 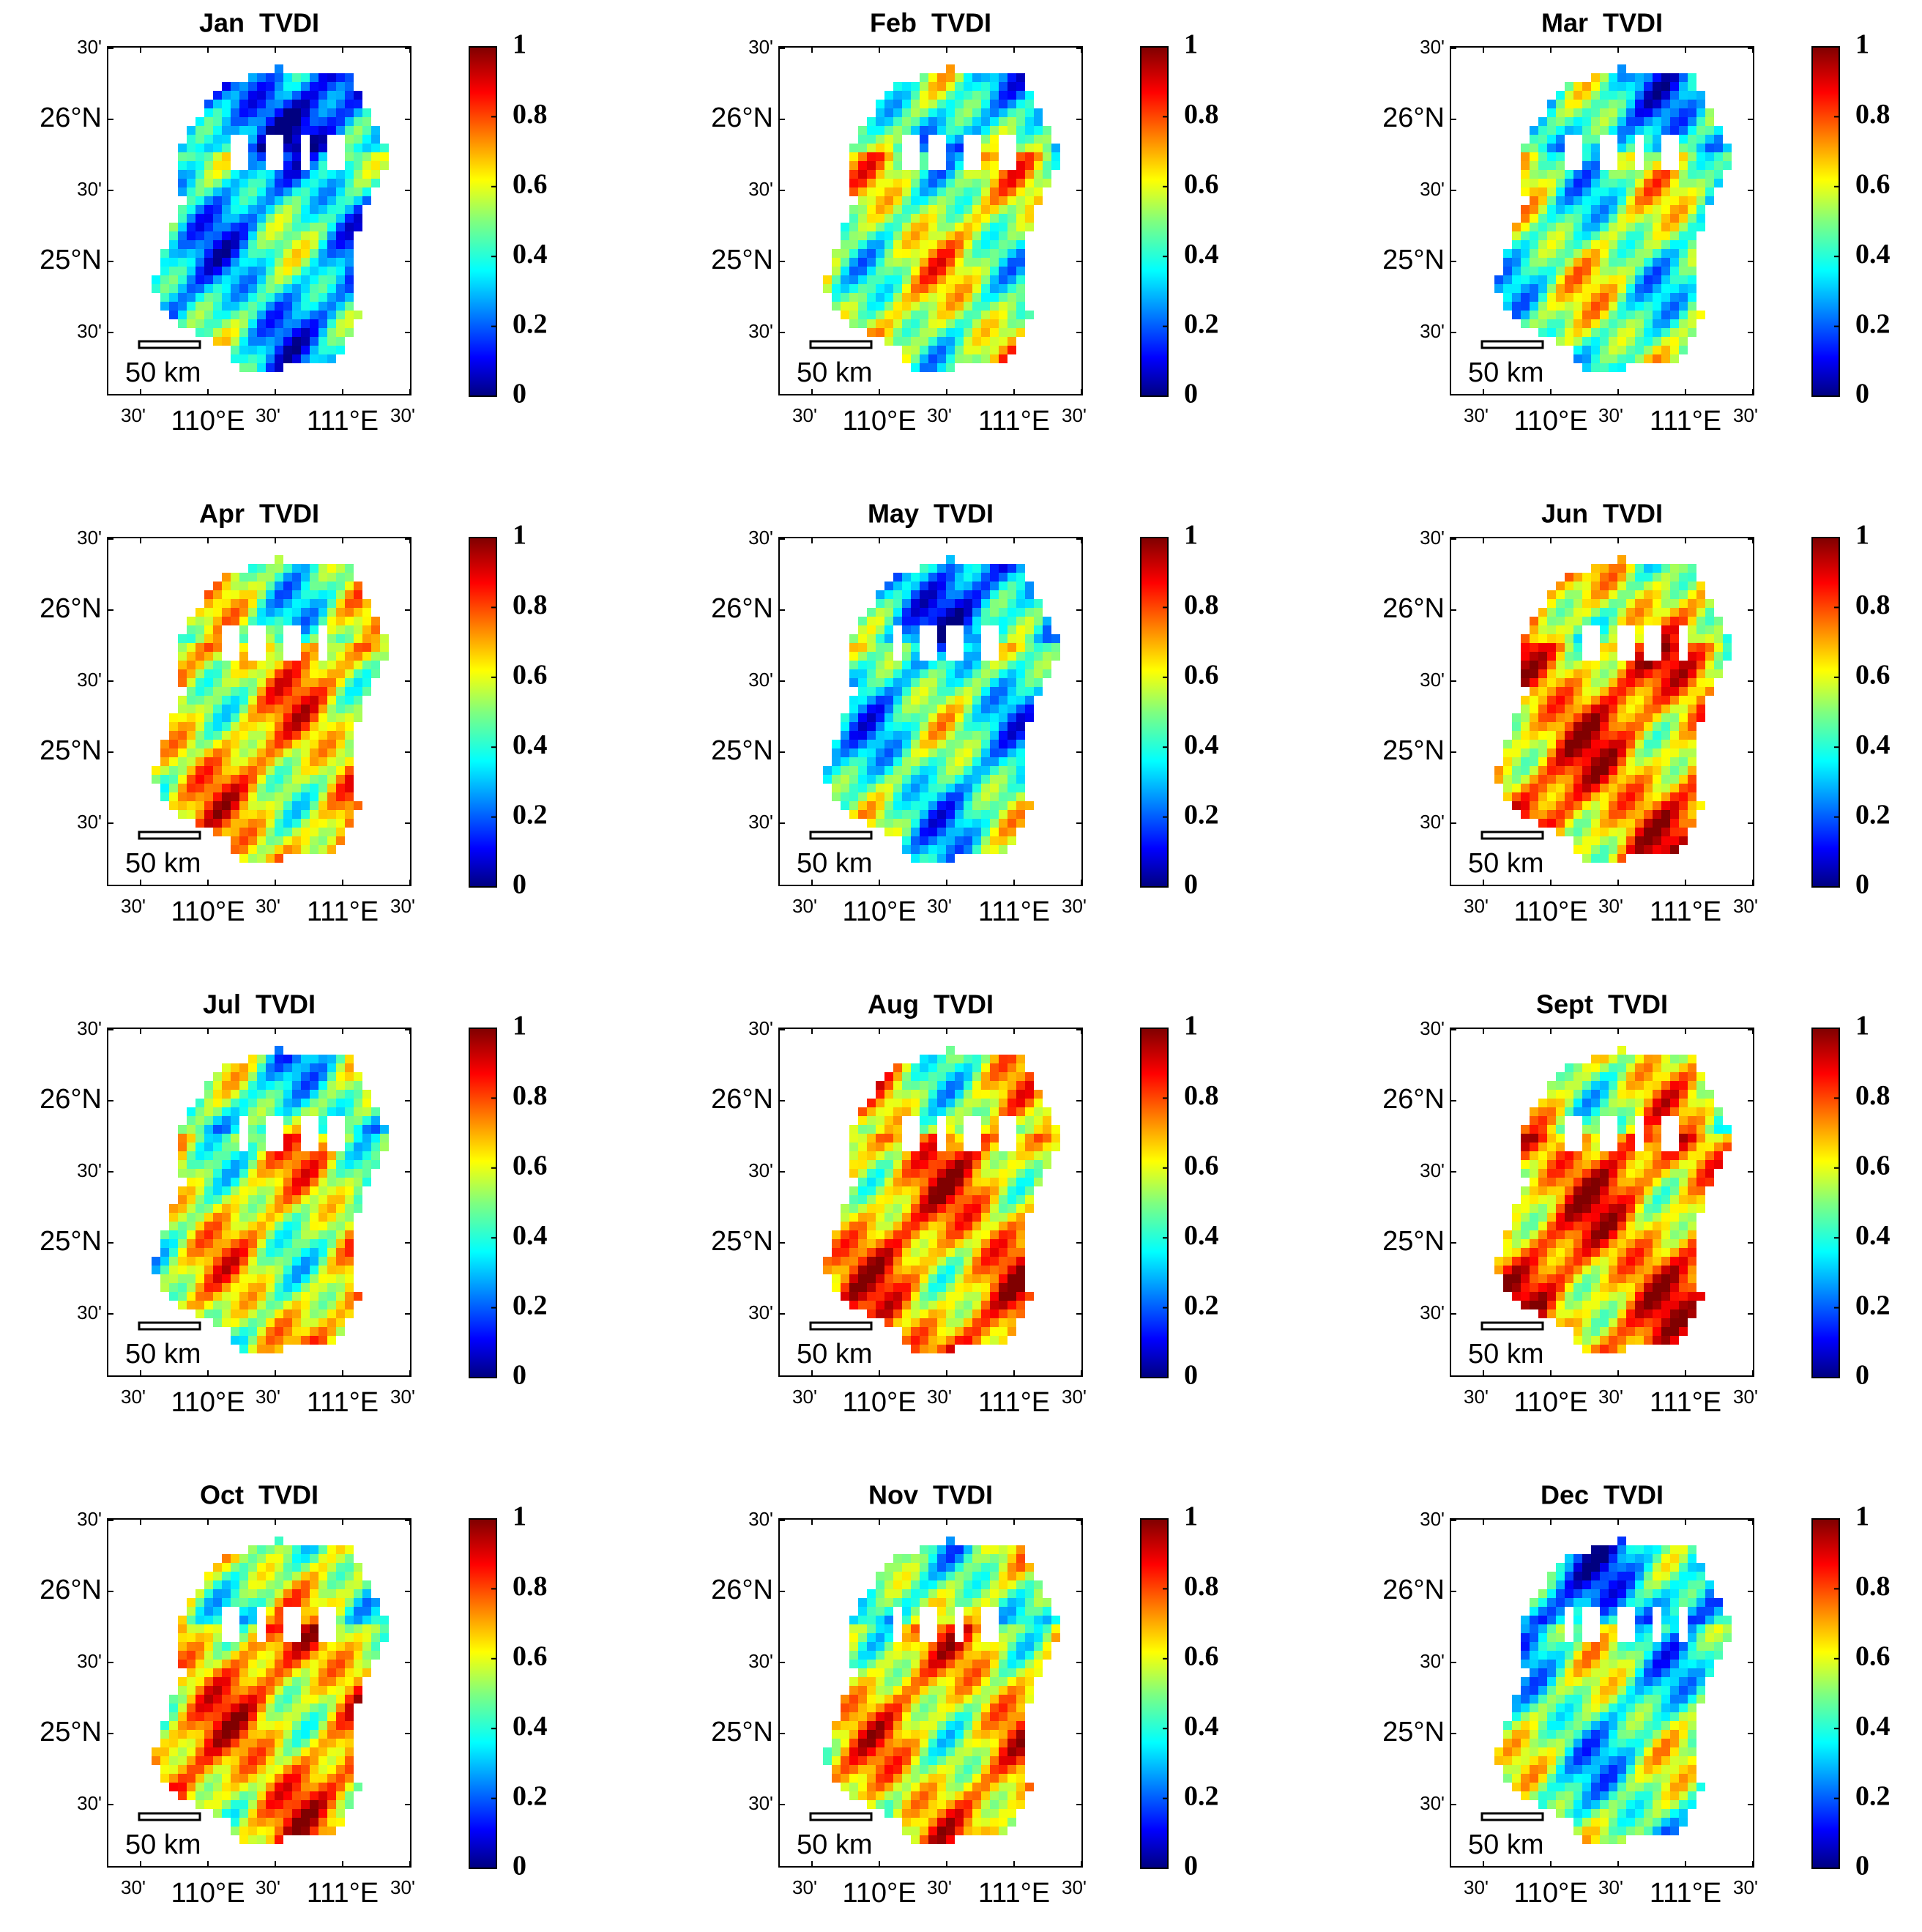 I want to click on lat-tick-label: 30', so click(x=760, y=538).